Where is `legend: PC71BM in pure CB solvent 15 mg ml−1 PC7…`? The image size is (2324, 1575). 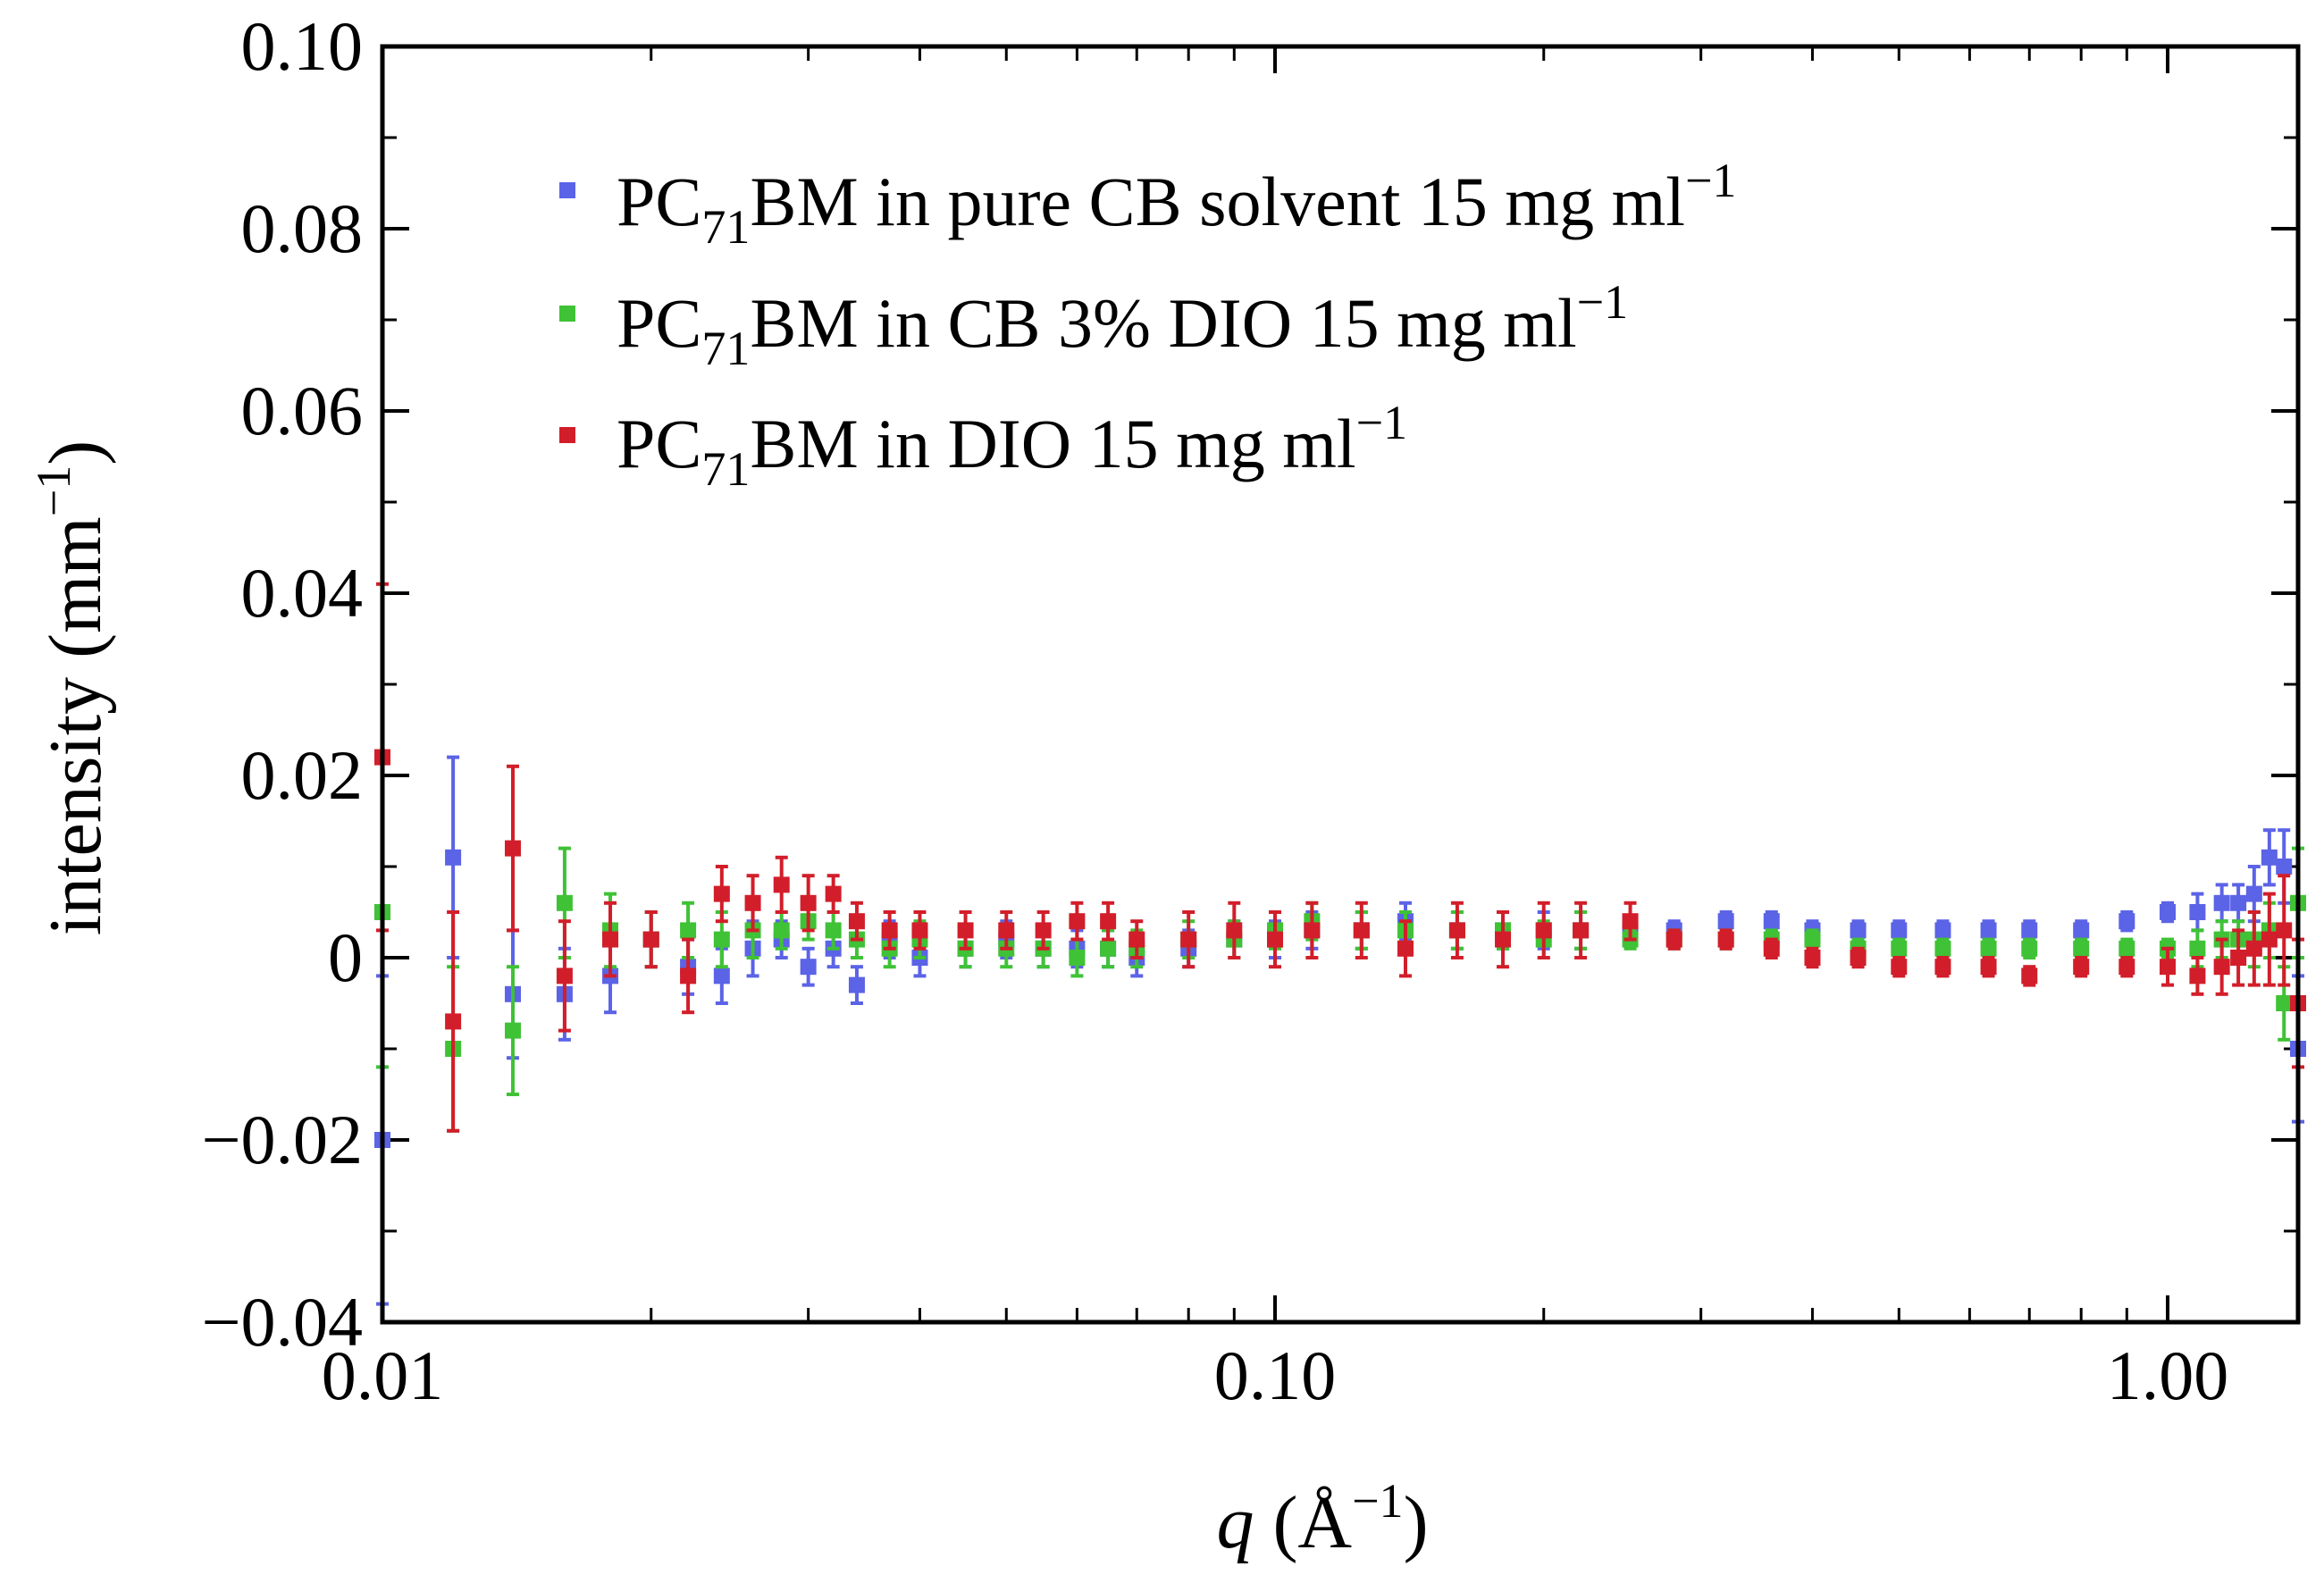
legend: PC71BM in pure CB solvent 15 mg ml−1 PC7… is located at coordinates (1147, 325).